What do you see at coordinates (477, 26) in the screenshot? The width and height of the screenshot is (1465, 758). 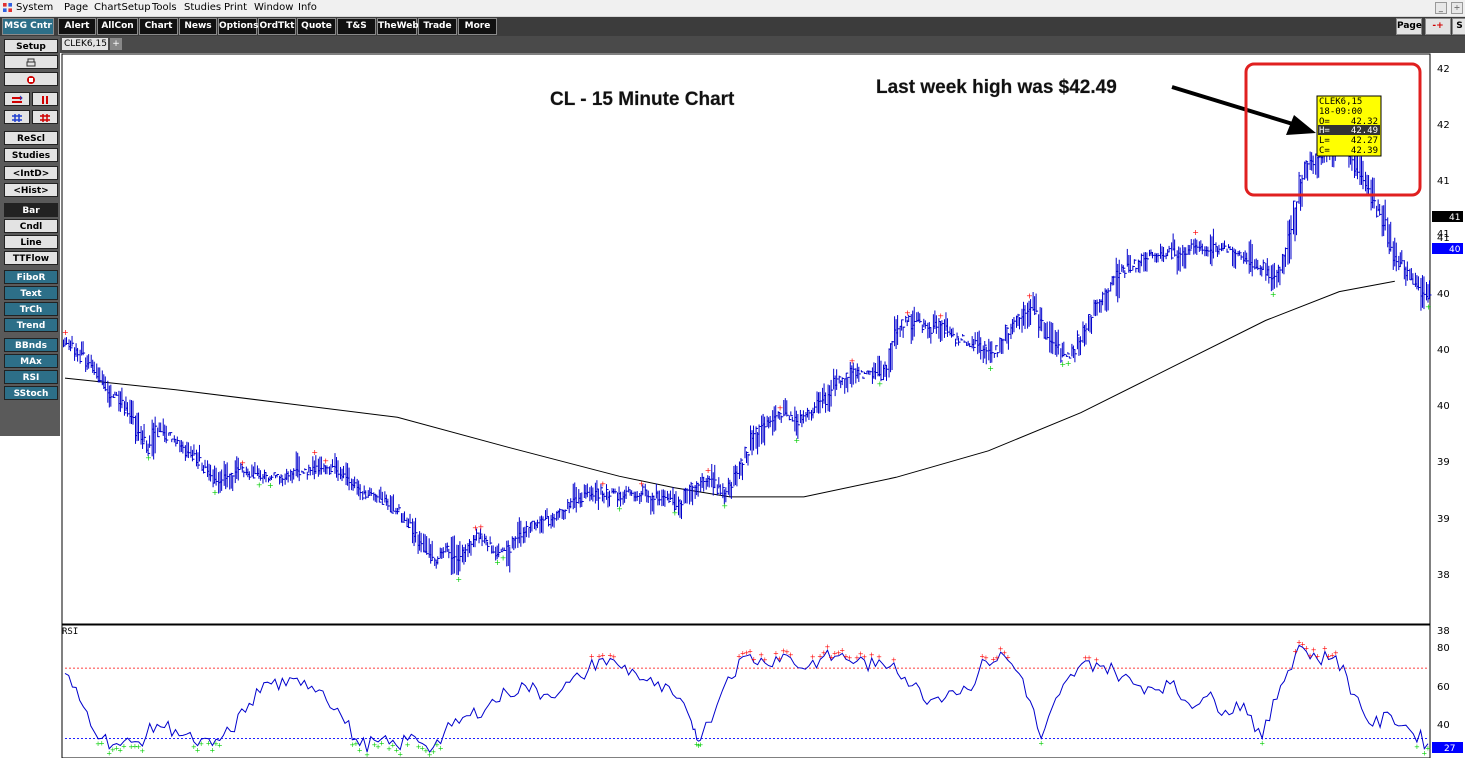 I see `more-button: More` at bounding box center [477, 26].